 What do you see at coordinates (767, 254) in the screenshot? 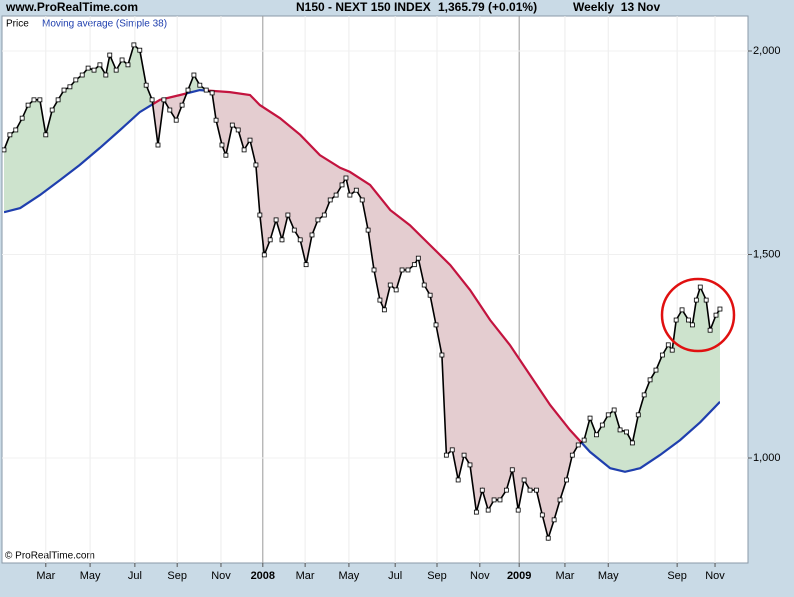
I see `y-tick-label: 1,500` at bounding box center [767, 254].